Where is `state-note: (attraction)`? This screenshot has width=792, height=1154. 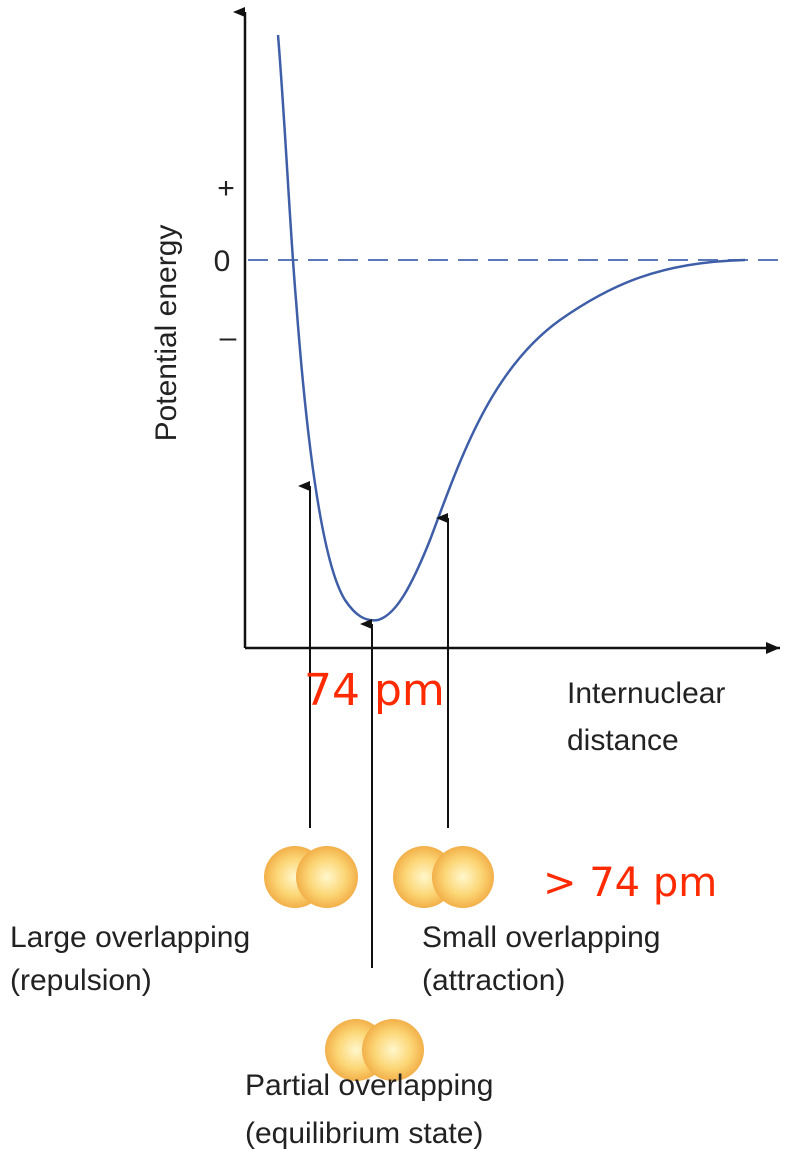
state-note: (attraction) is located at coordinates (493, 980).